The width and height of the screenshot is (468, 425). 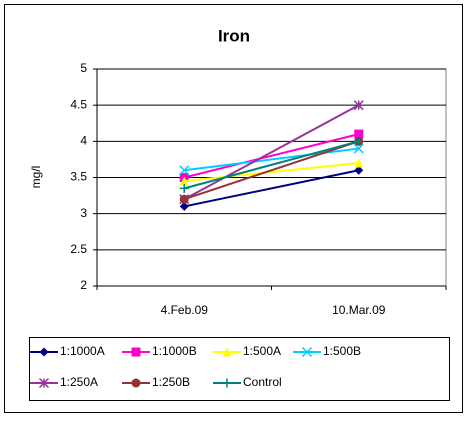 What do you see at coordinates (359, 310) in the screenshot?
I see `x-tick-label: 10.Mar.09` at bounding box center [359, 310].